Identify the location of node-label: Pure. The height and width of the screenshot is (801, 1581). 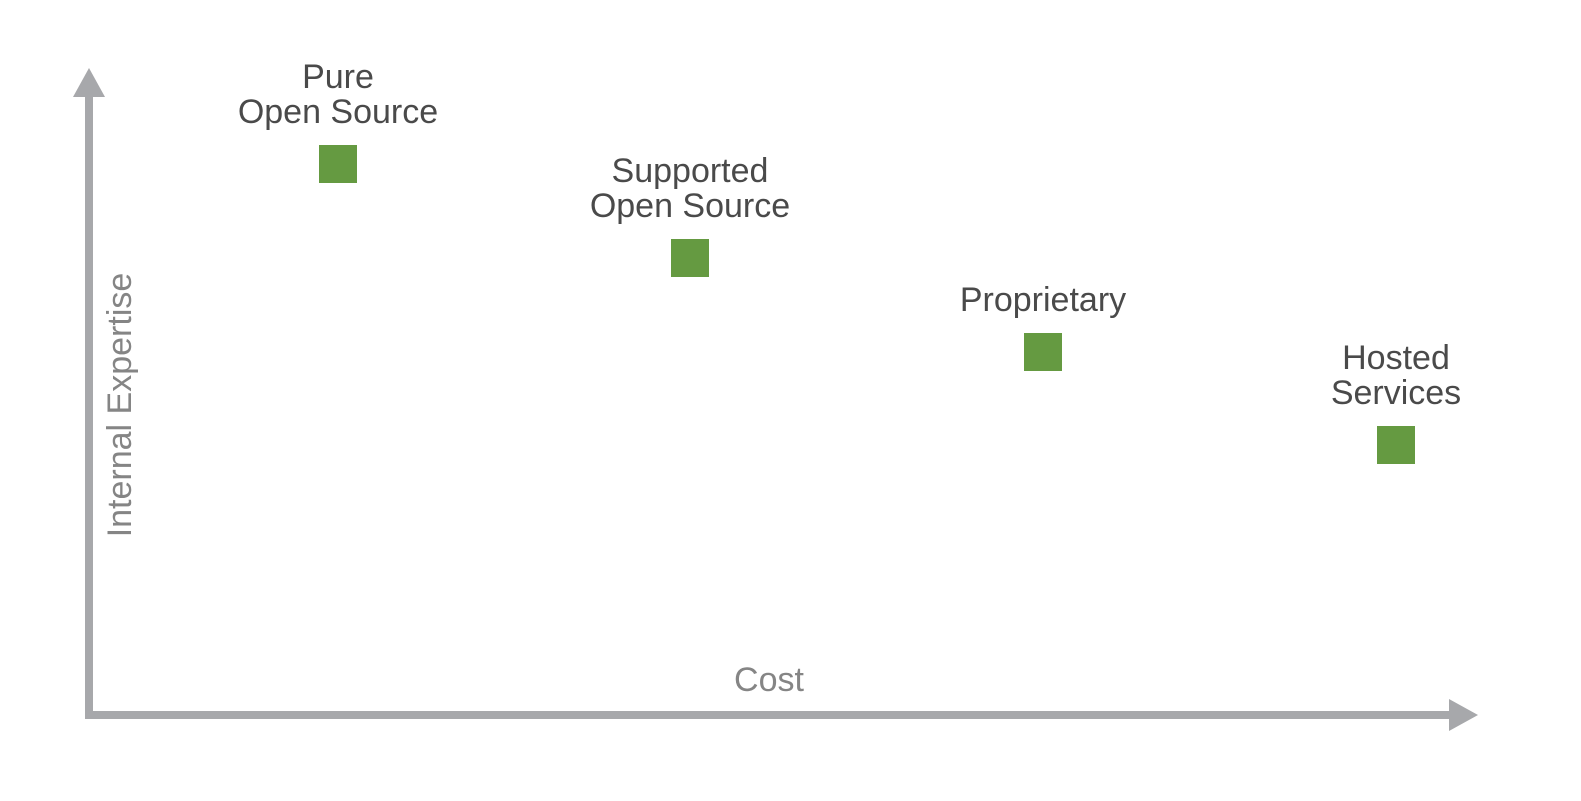
(338, 77).